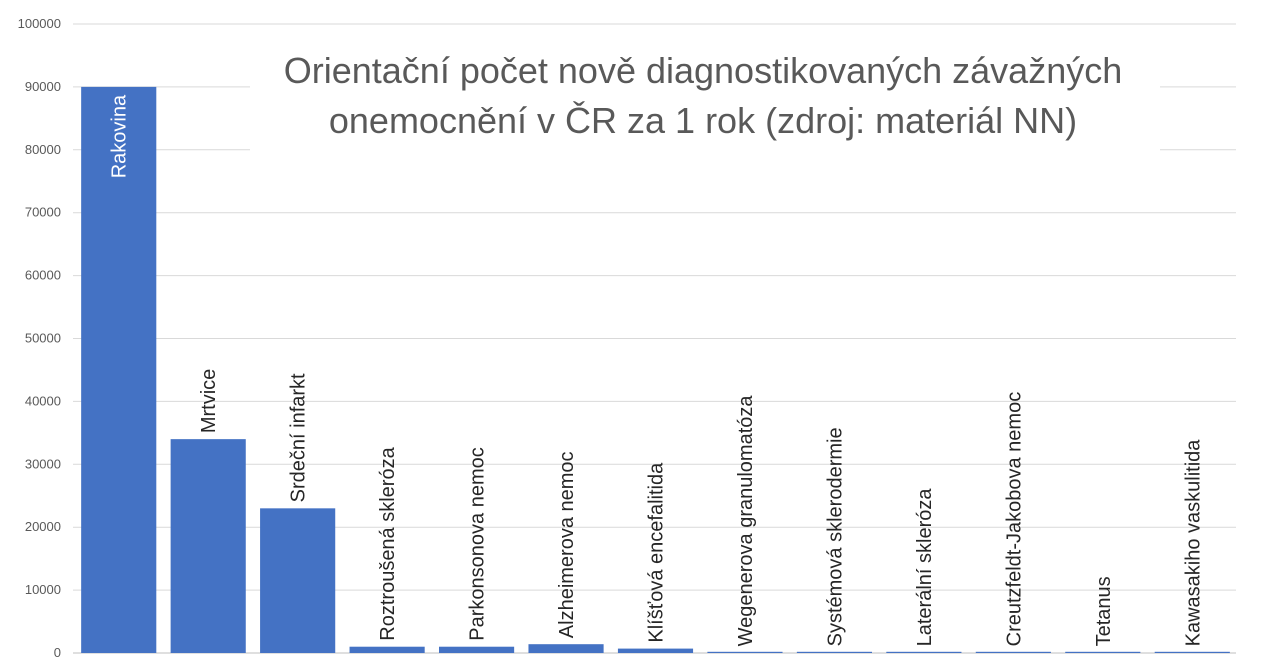  I want to click on bar-category-label: Kawasakiho vaskulitida, so click(1193, 543).